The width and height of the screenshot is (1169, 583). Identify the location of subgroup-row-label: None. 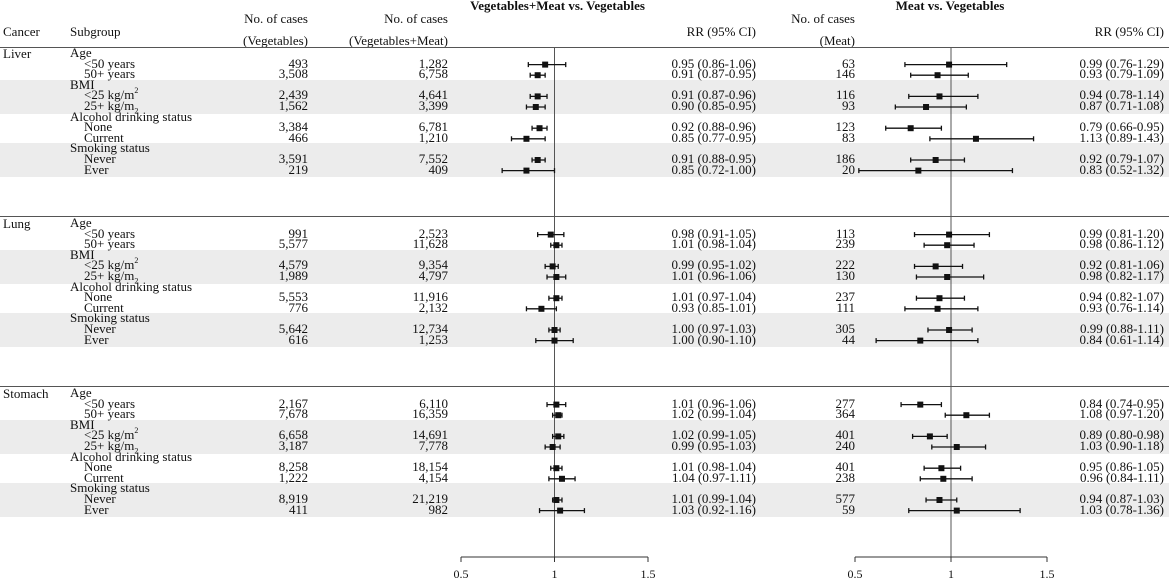
(98, 297).